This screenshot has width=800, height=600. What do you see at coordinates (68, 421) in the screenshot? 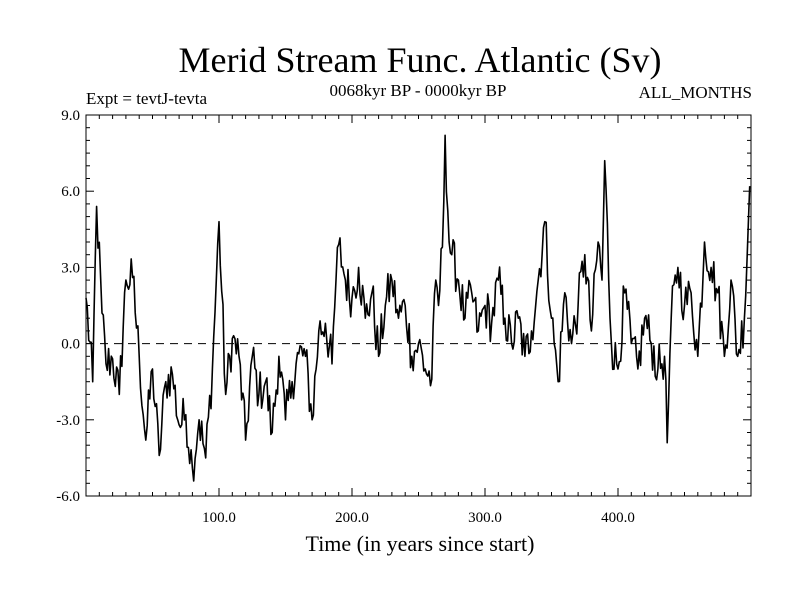
I see `y-tick-label: -3.0` at bounding box center [68, 421].